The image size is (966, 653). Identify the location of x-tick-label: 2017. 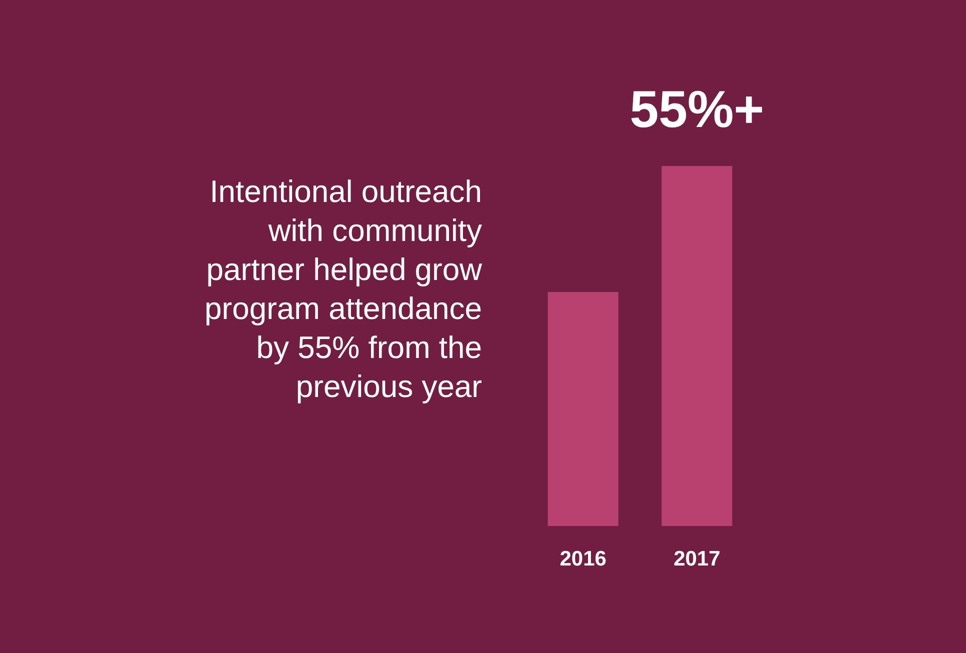
(697, 559).